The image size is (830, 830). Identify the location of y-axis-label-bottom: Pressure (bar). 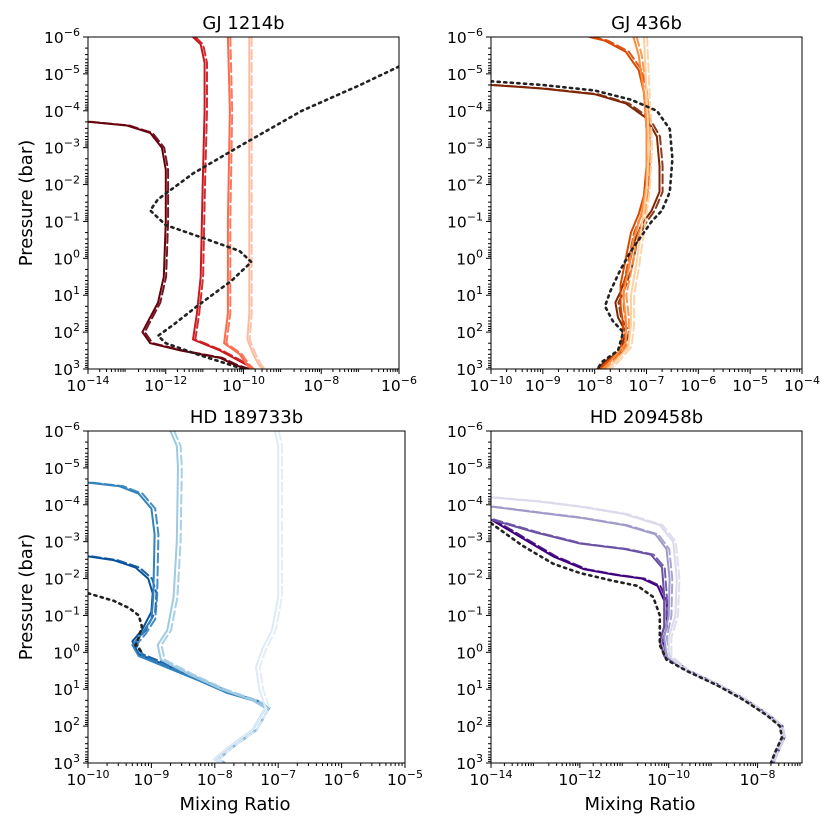
(26, 597).